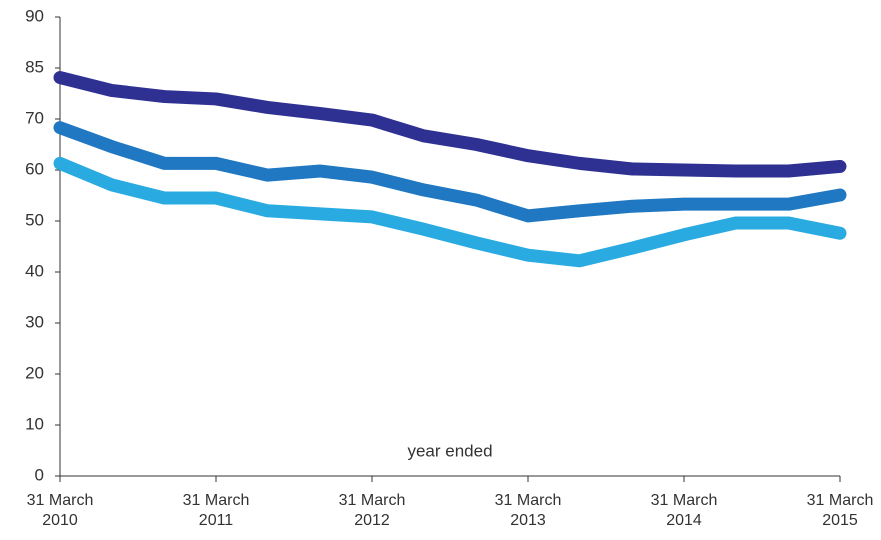 Image resolution: width=881 pixels, height=540 pixels. I want to click on y-tick-label: 60, so click(34, 168).